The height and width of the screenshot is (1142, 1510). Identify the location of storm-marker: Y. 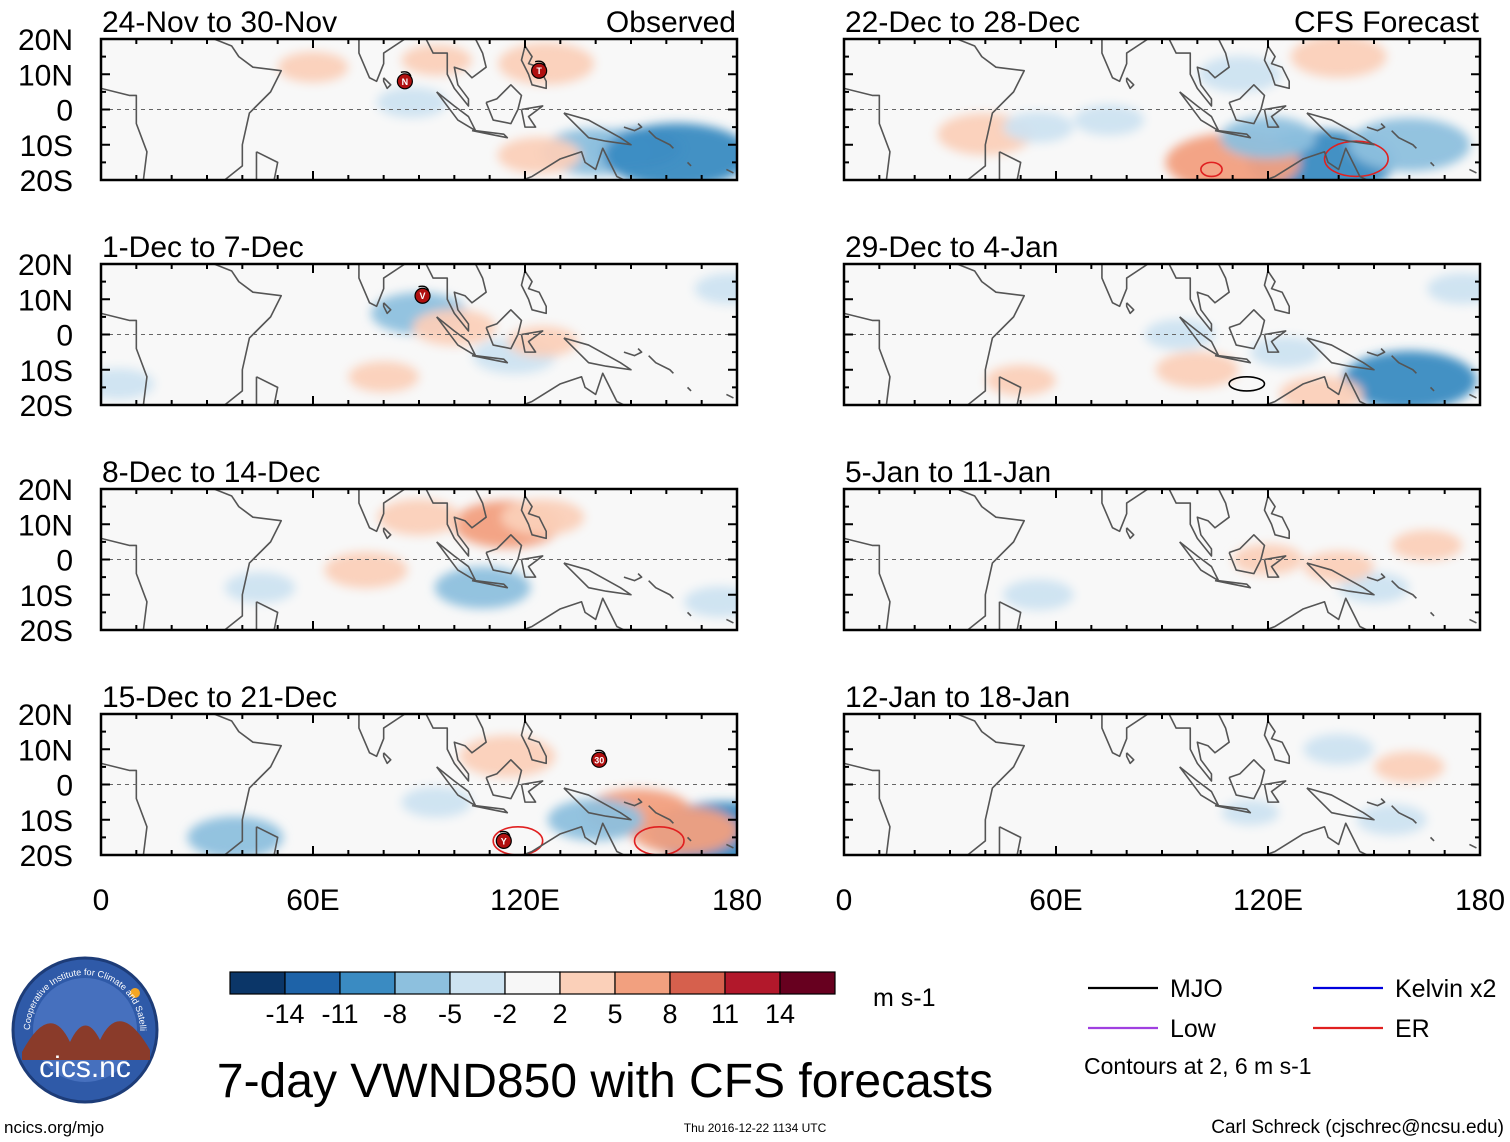
(503, 840).